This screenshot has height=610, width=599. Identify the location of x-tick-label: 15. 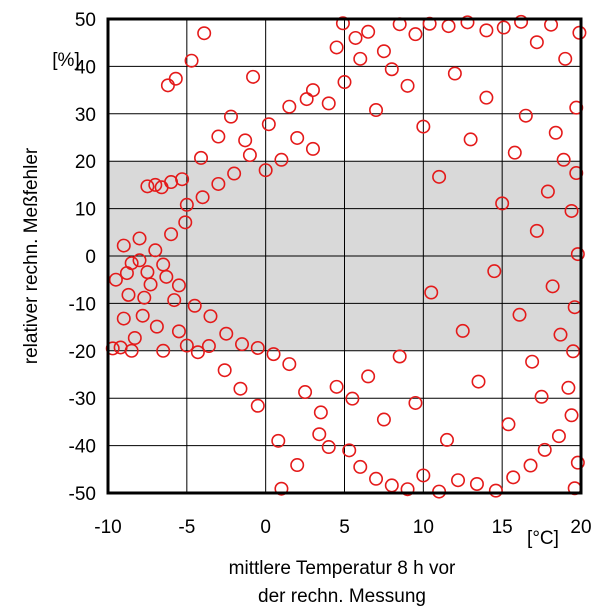
(502, 527).